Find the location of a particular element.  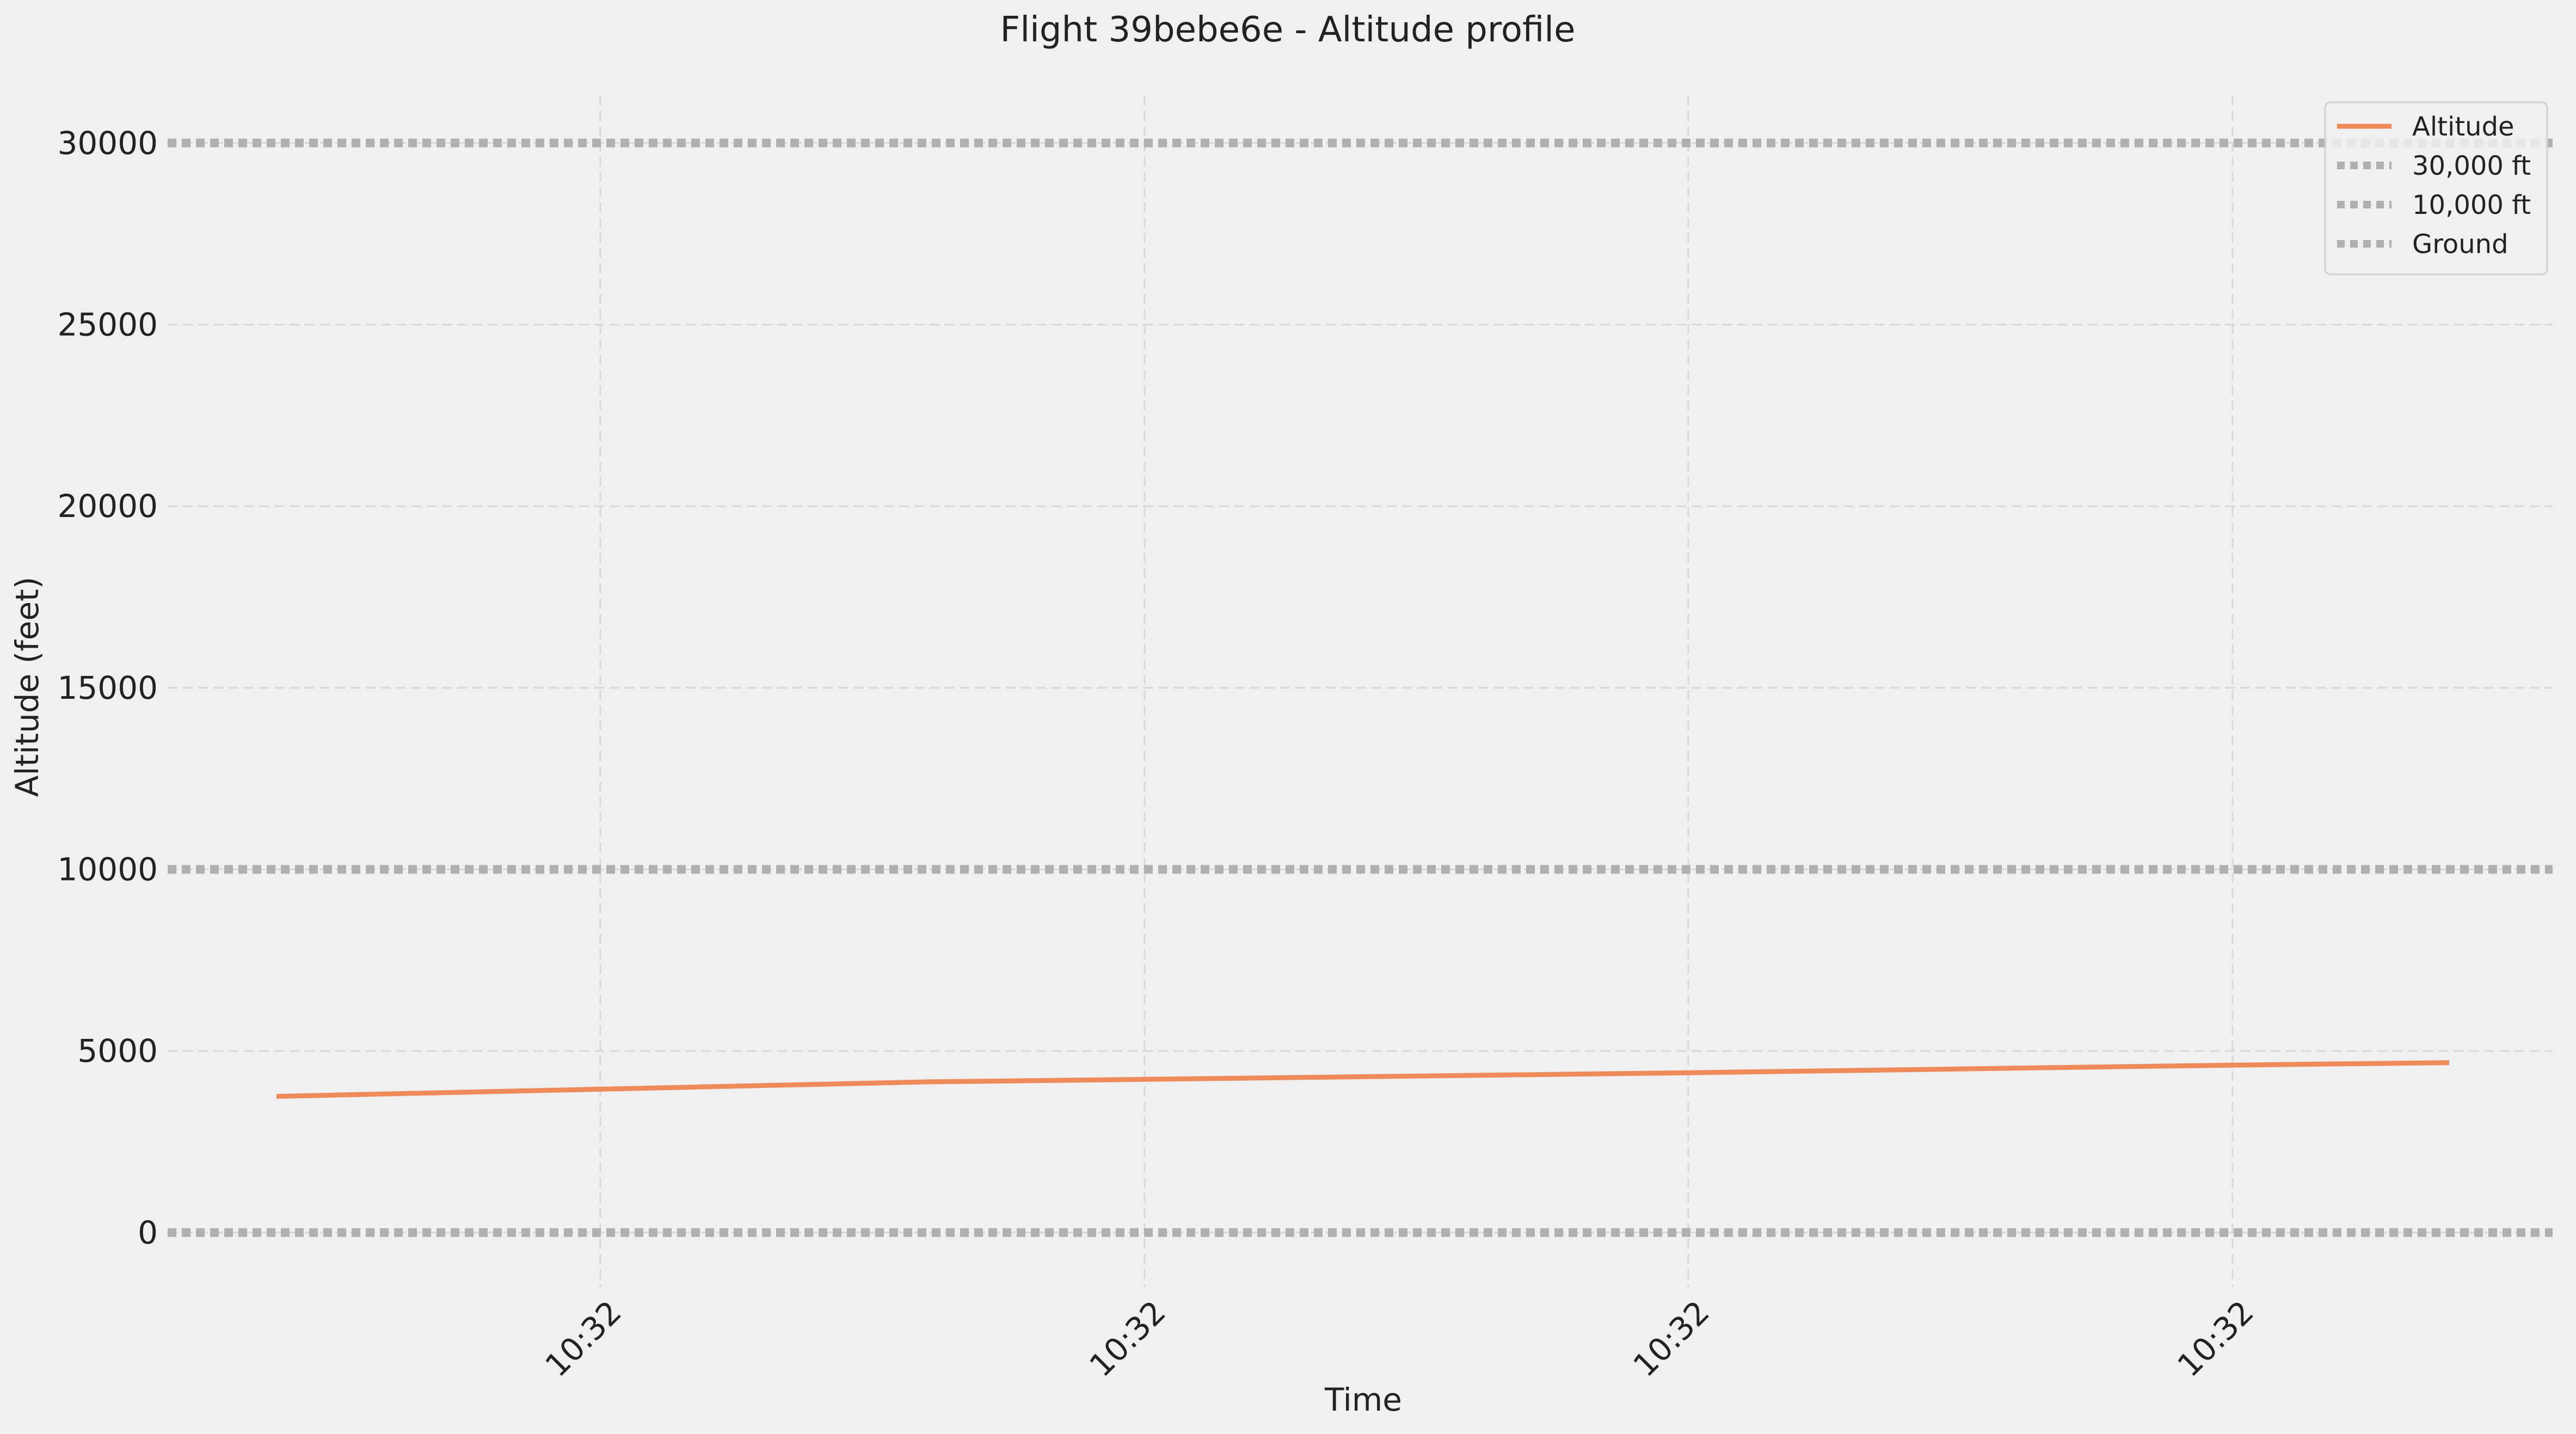

y-tick-label-3: 15000 is located at coordinates (107, 687).